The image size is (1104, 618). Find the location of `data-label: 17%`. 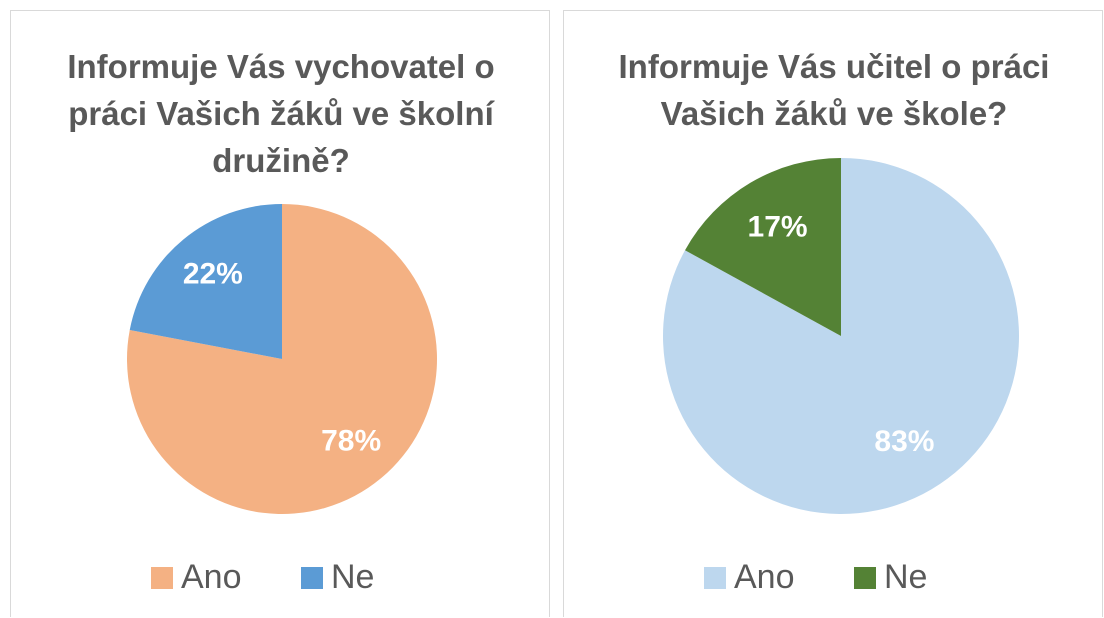

data-label: 17% is located at coordinates (778, 227).